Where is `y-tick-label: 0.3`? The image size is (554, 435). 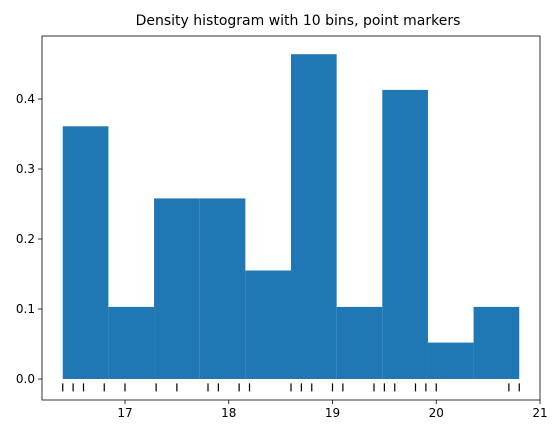
y-tick-label: 0.3 is located at coordinates (25, 169).